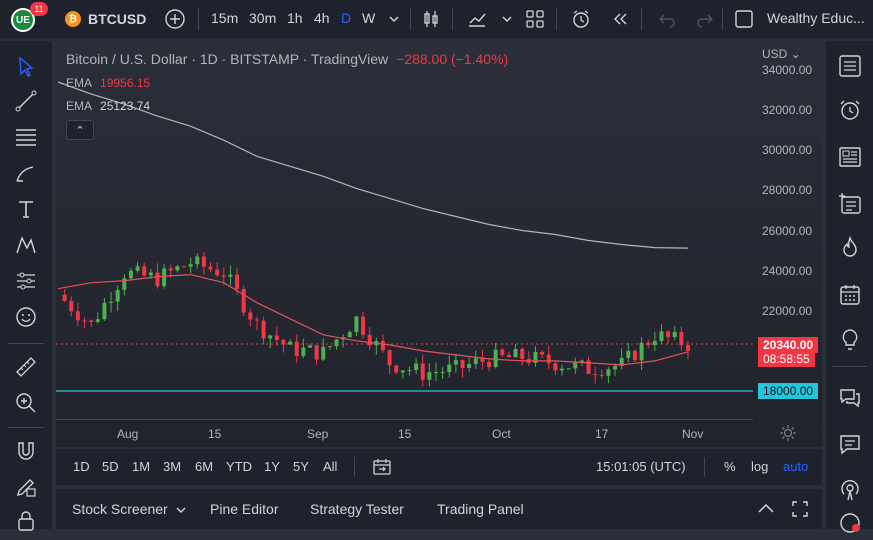 The height and width of the screenshot is (540, 873). What do you see at coordinates (244, 509) in the screenshot?
I see `tab-pine-editor: Pine Editor` at bounding box center [244, 509].